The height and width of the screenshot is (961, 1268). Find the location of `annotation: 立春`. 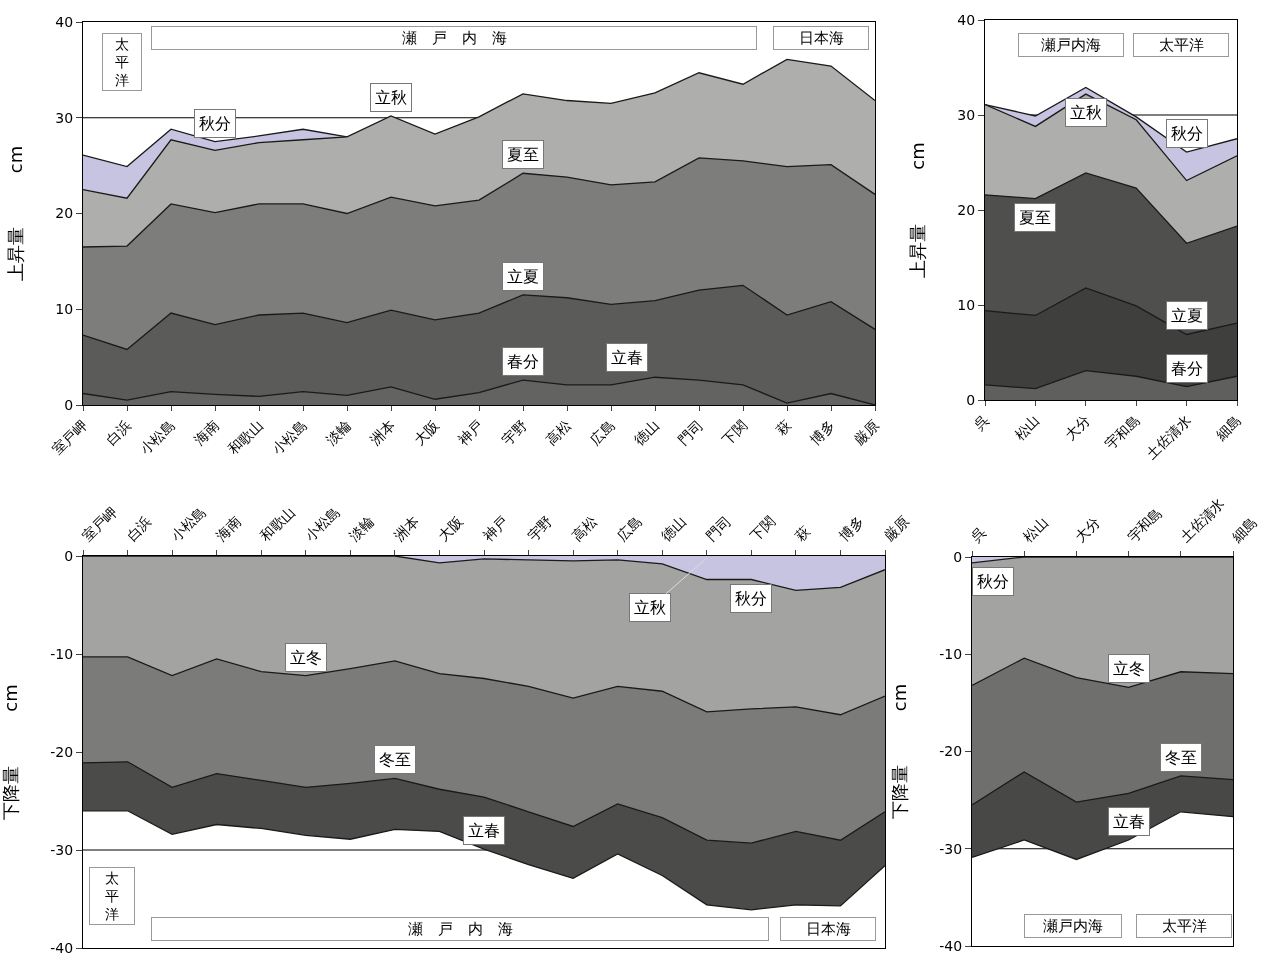

annotation: 立春 is located at coordinates (627, 357).